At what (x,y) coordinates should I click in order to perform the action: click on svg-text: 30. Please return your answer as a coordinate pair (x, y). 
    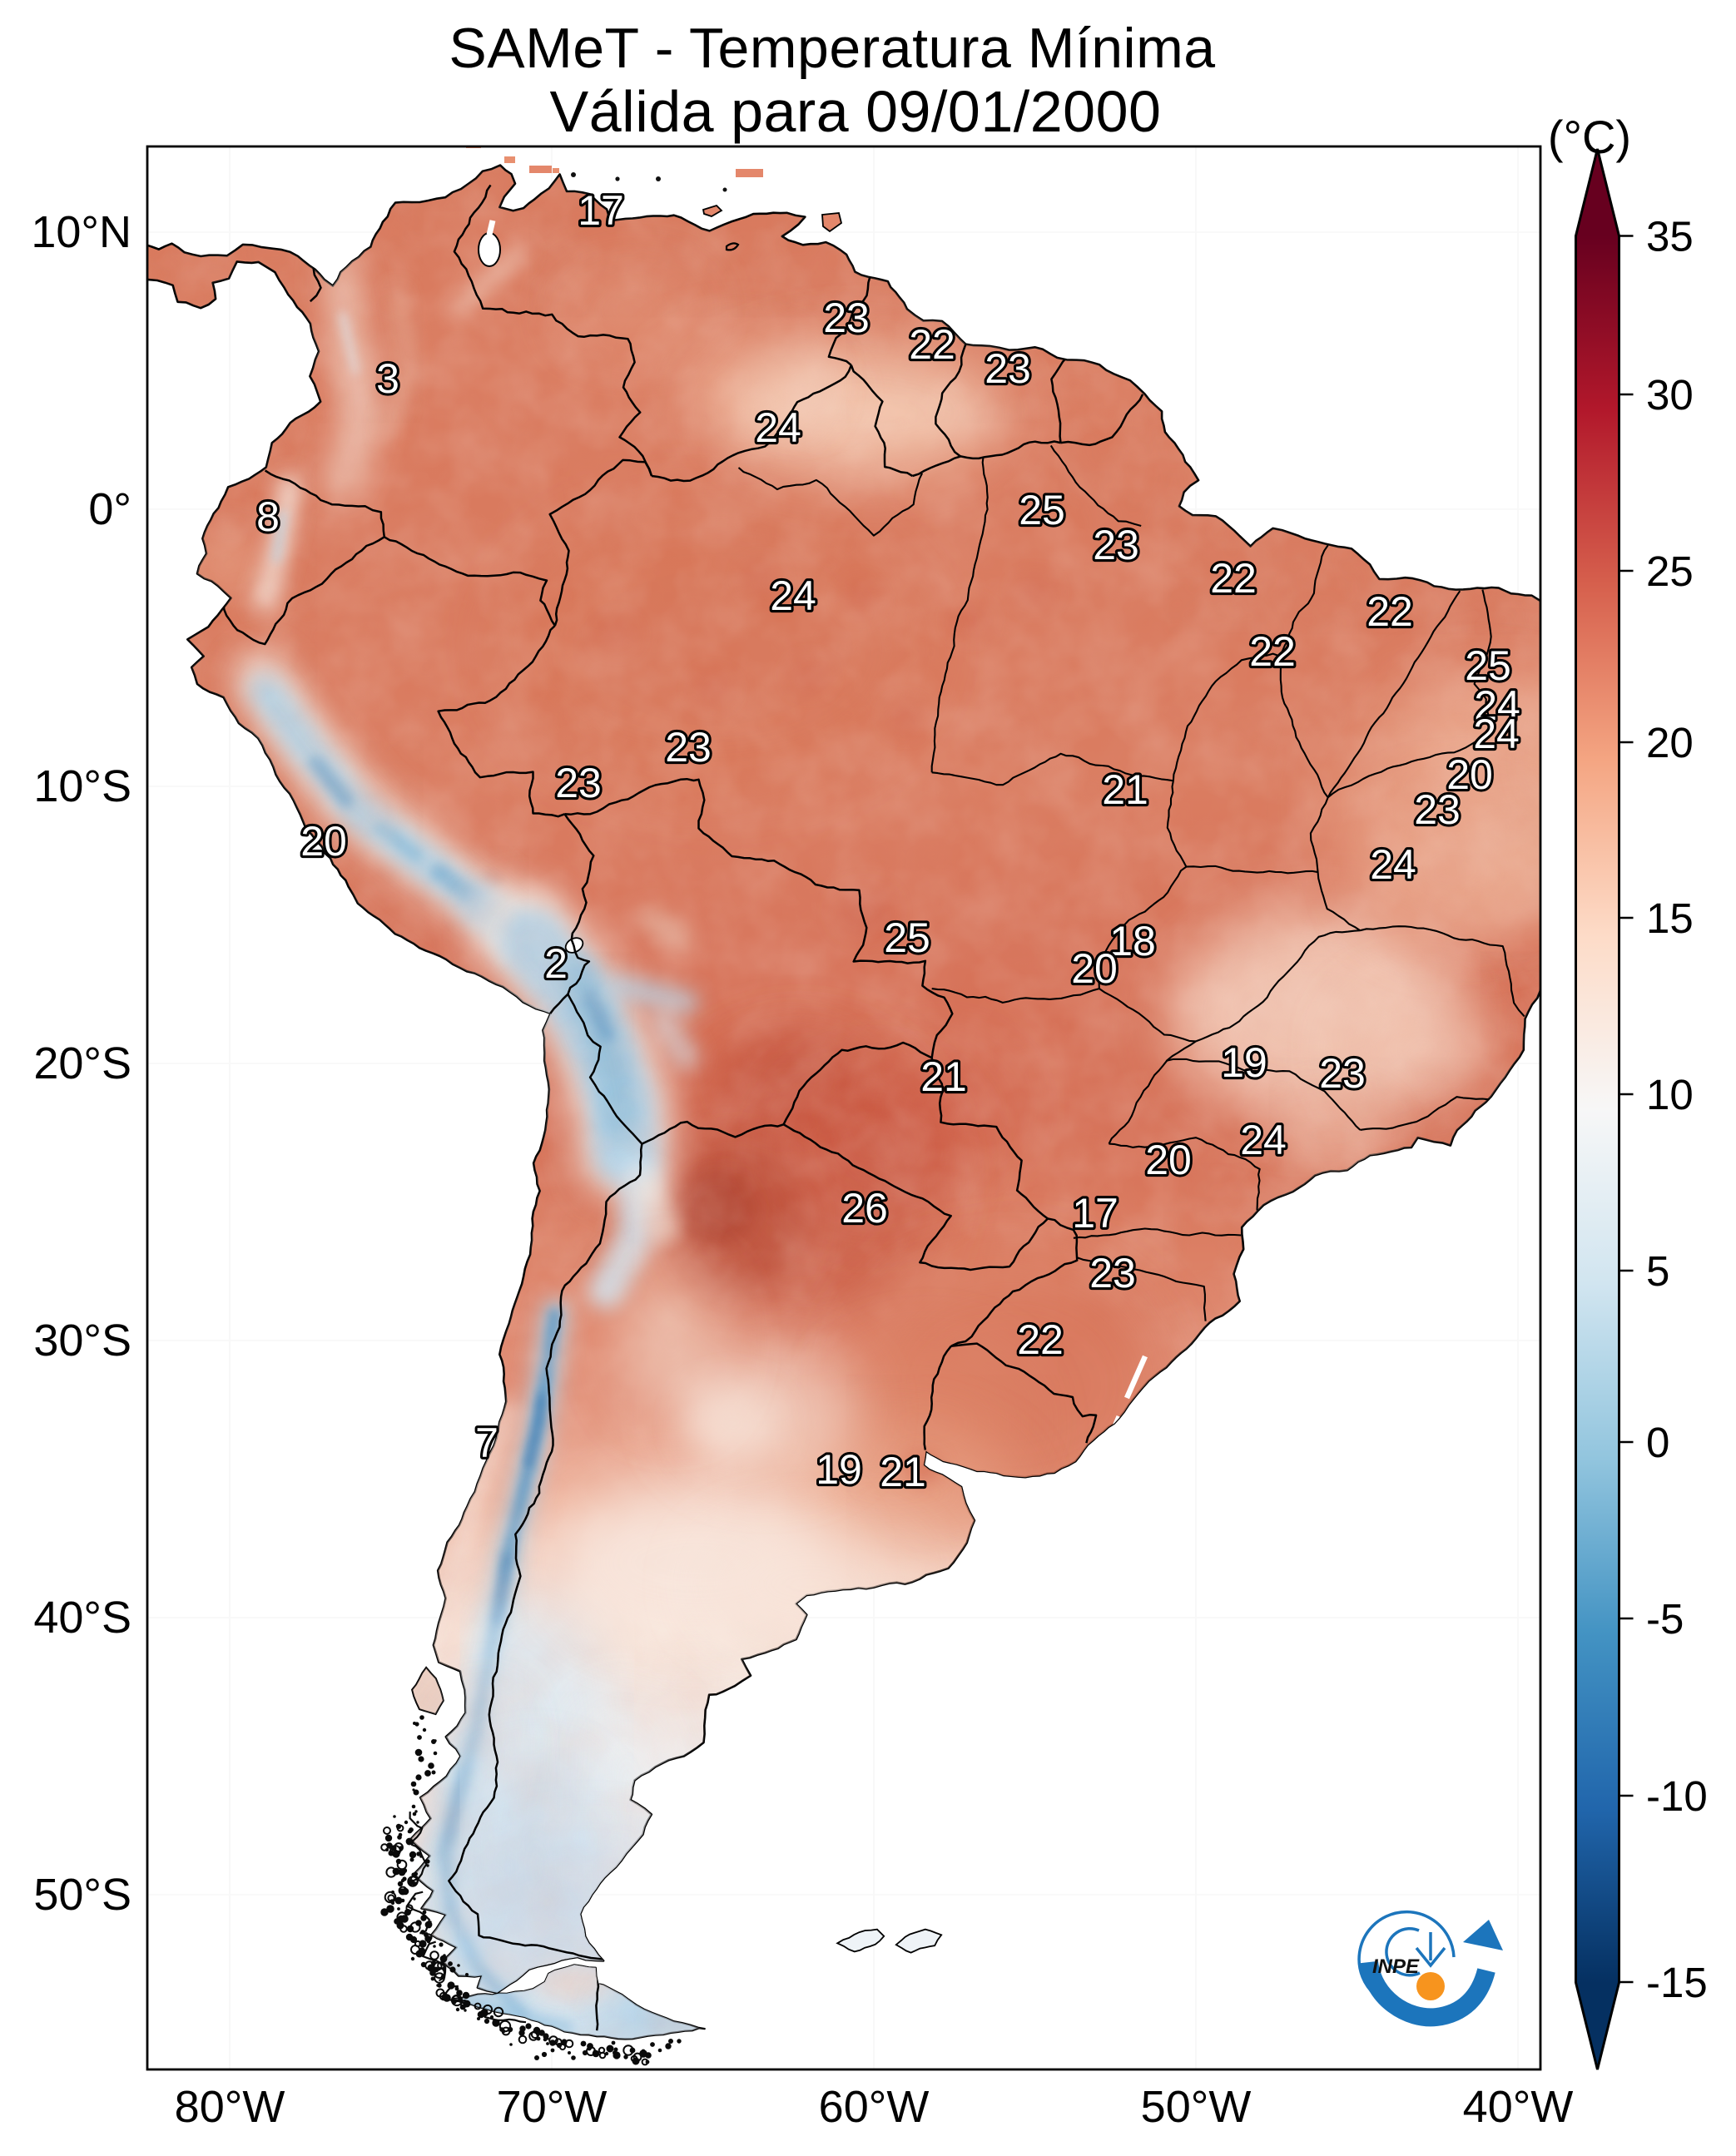
    Looking at the image, I should click on (1670, 395).